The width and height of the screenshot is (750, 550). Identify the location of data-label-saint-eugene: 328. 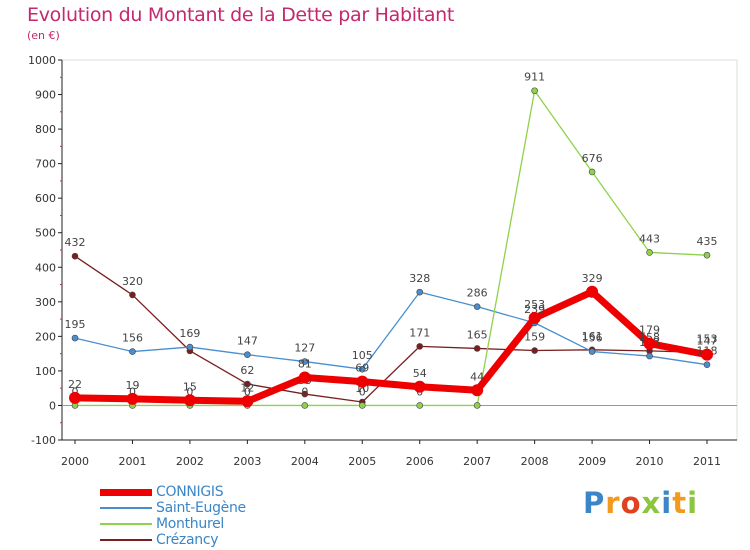
(419, 278).